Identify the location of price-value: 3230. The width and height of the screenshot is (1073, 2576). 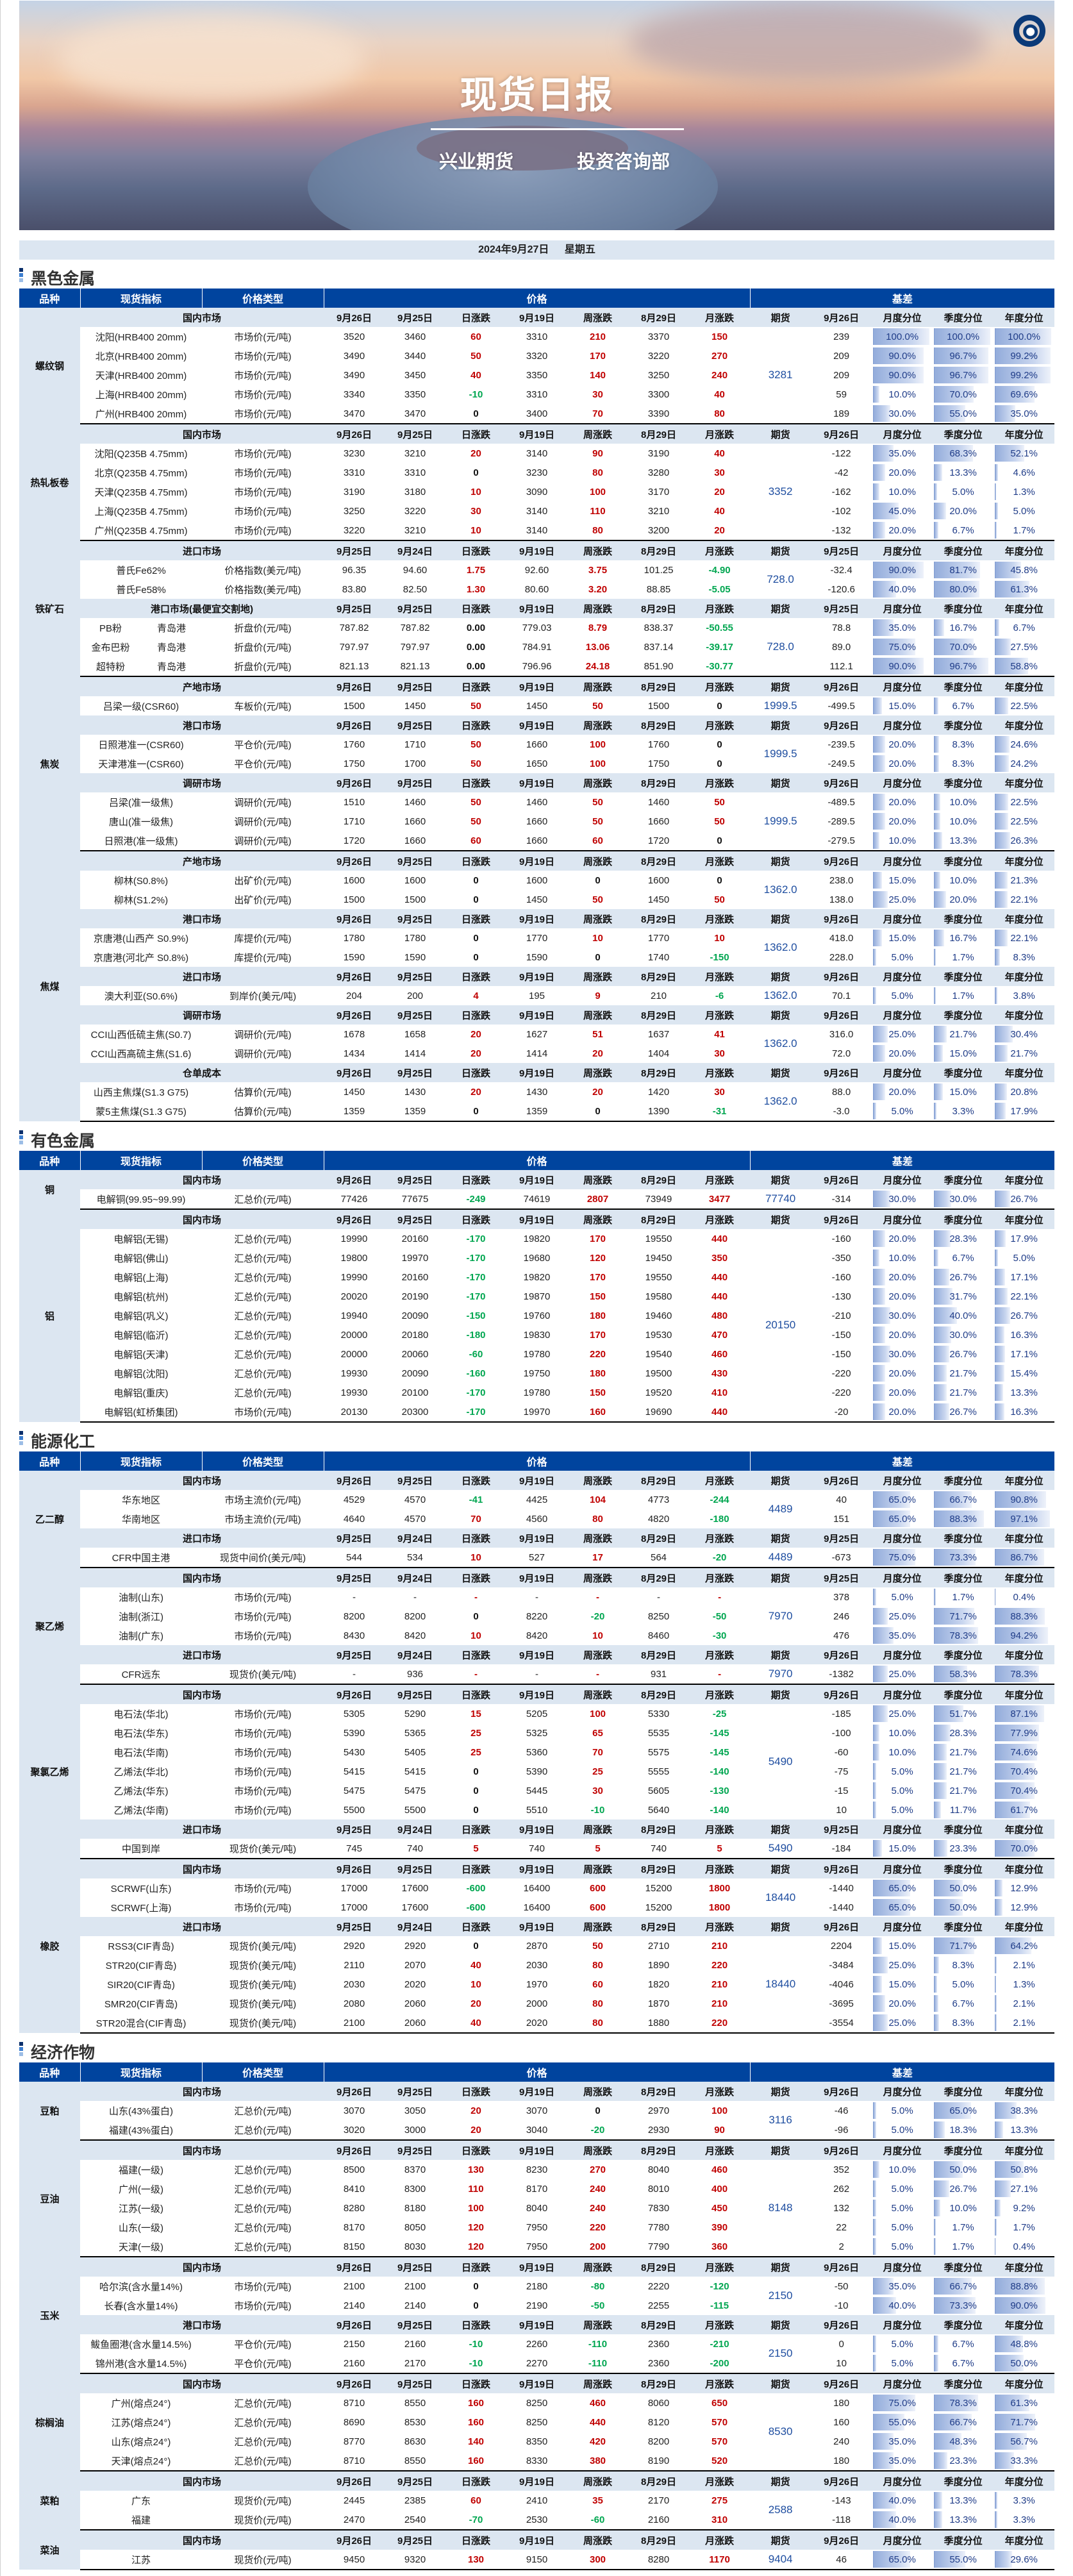
(537, 472).